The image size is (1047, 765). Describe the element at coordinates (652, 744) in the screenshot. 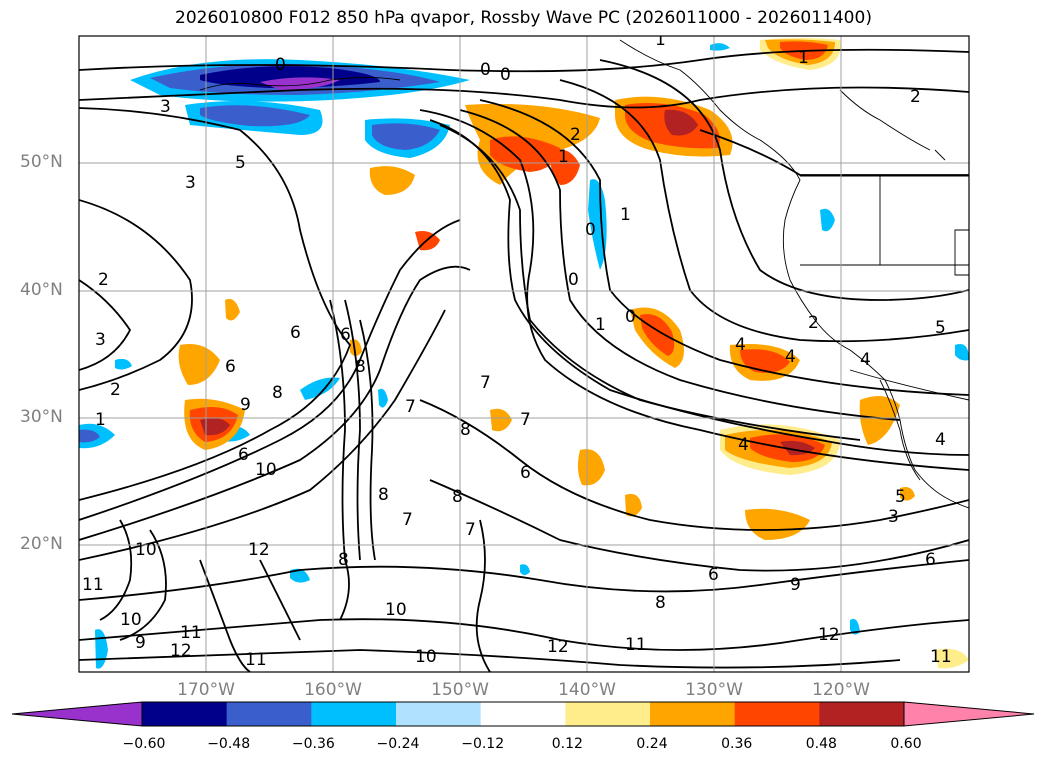

I see `colorbar-tick-label: 0.24` at that location.